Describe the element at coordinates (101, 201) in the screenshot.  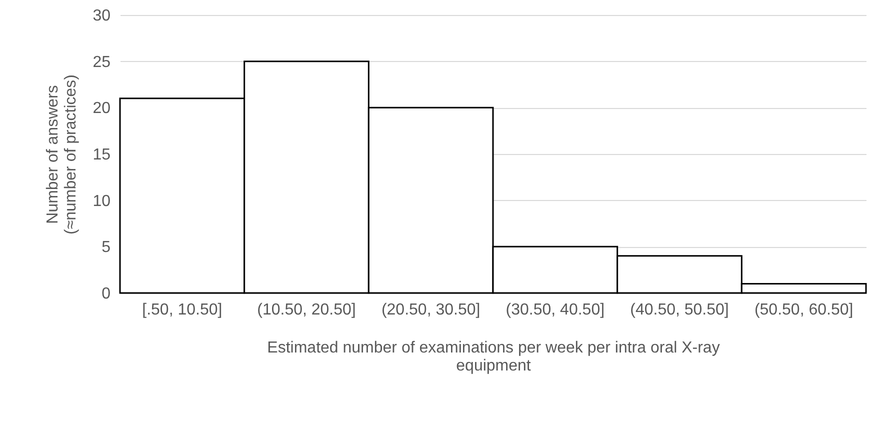
I see `y-tick-label: 10` at that location.